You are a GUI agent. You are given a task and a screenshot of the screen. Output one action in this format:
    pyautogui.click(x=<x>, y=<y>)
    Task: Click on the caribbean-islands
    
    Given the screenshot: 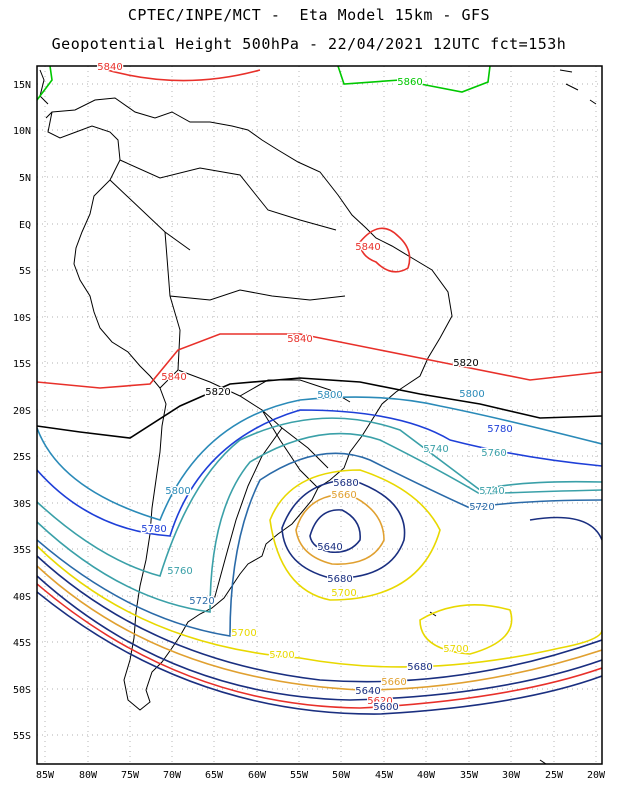 What is the action you would take?
    pyautogui.click(x=578, y=87)
    